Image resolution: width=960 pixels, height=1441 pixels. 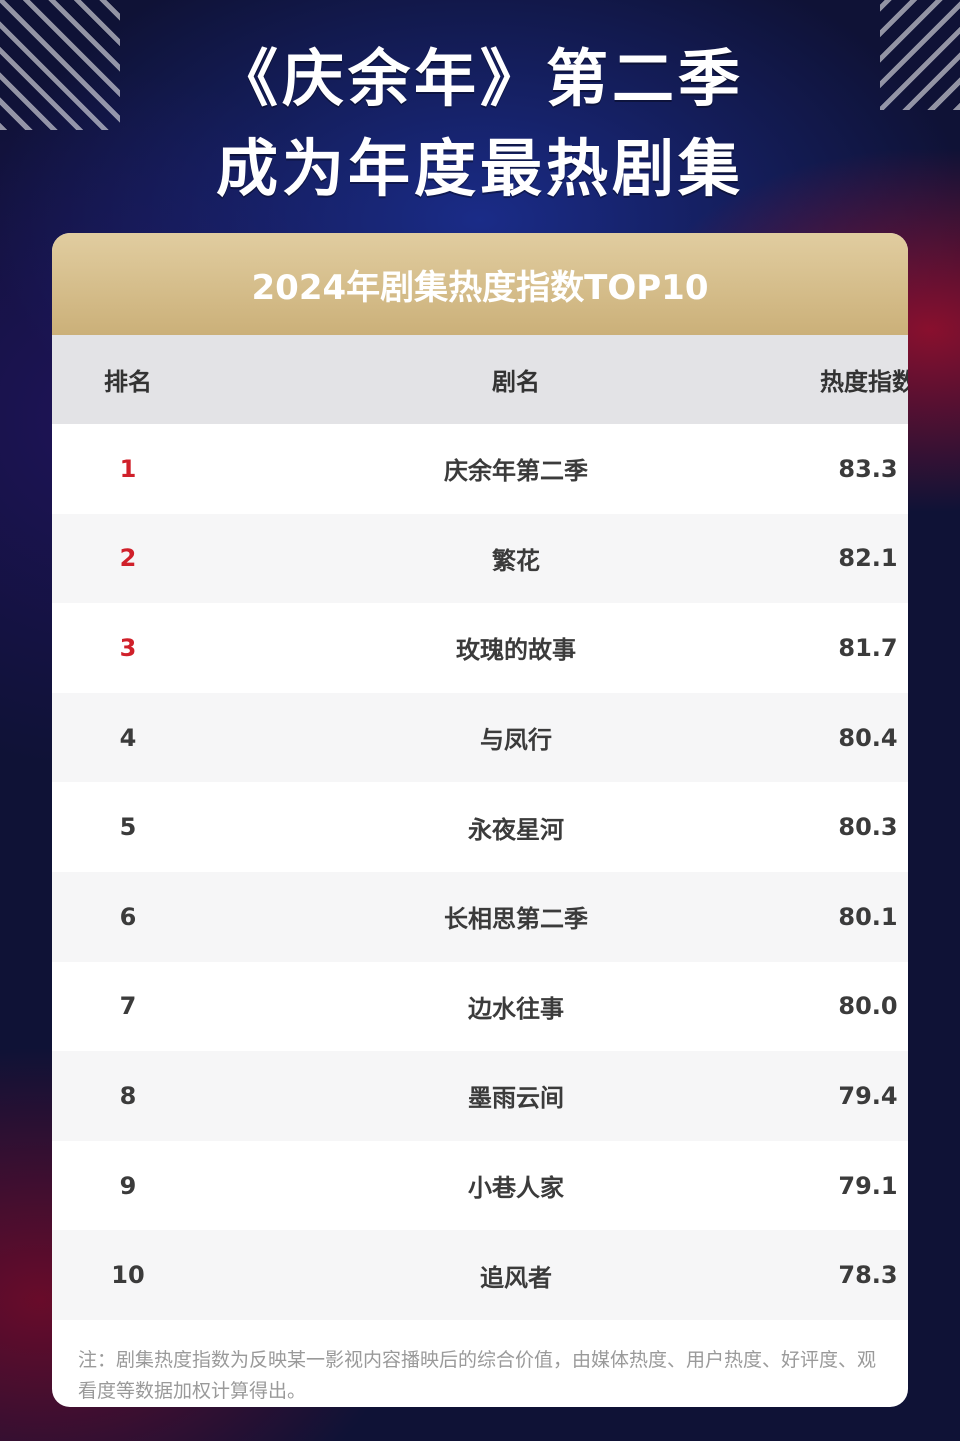 I want to click on header-name: 剧名, so click(x=516, y=382).